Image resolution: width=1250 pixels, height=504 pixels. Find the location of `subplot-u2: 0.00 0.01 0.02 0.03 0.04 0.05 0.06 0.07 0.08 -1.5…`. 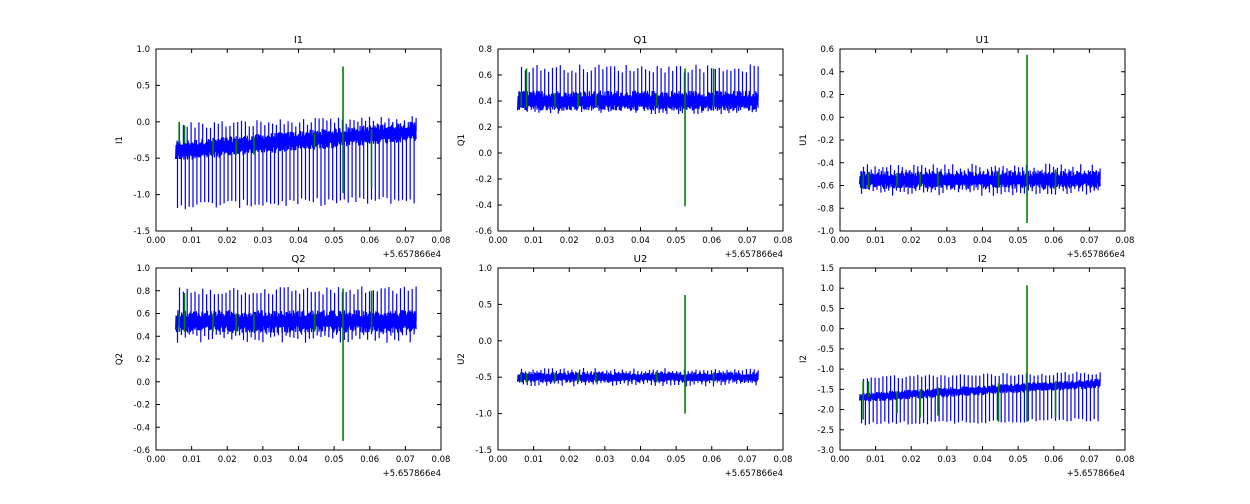

subplot-u2: 0.00 0.01 0.02 0.03 0.04 0.05 0.06 0.07 0.08 -1.5… is located at coordinates (624, 366).